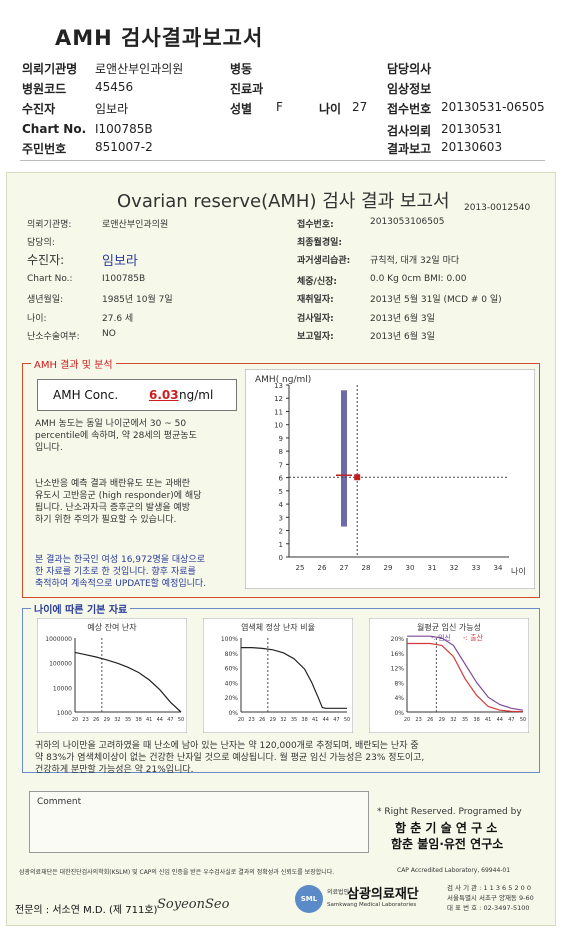  Describe the element at coordinates (282, 160) in the screenshot. I see `header-divider` at that location.